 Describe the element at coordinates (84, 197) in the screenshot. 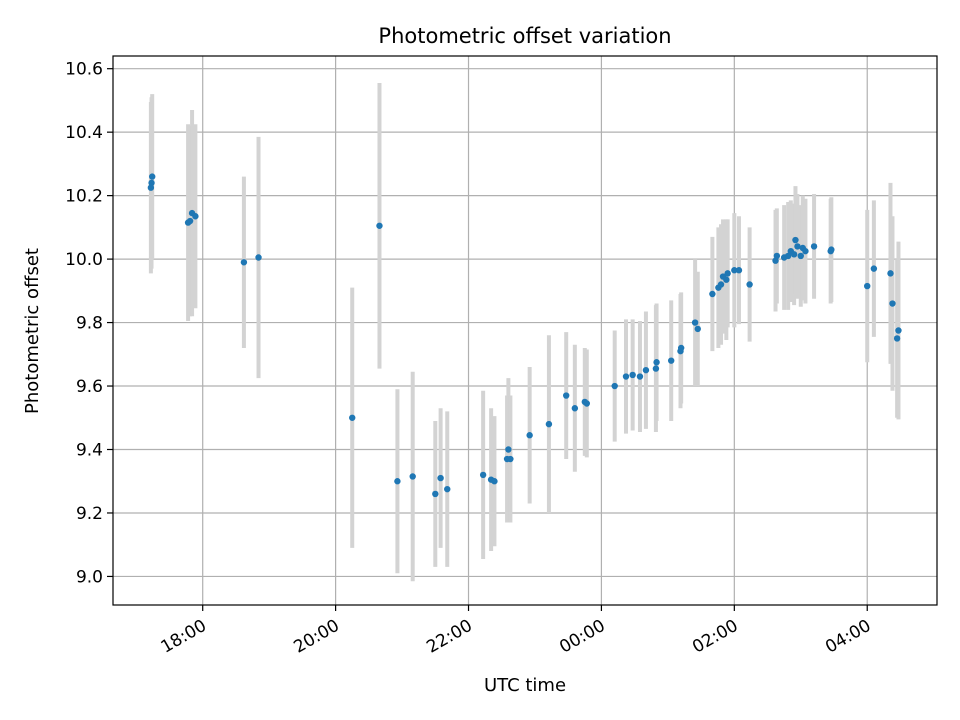

I see `y-tick-label: 10.2` at that location.